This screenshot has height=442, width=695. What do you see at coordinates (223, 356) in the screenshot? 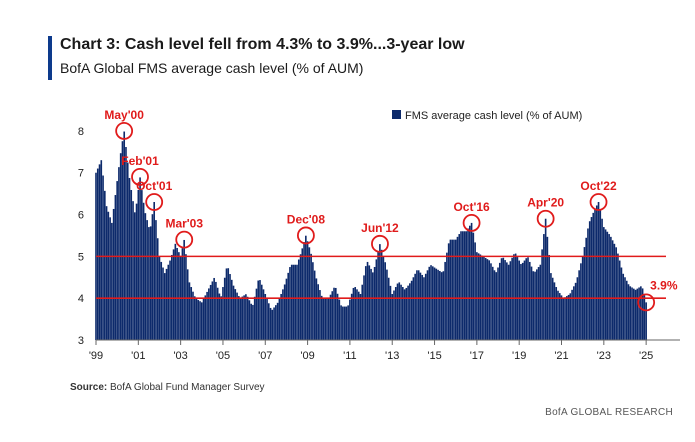
I see `x-tick-label: '05` at bounding box center [223, 356].